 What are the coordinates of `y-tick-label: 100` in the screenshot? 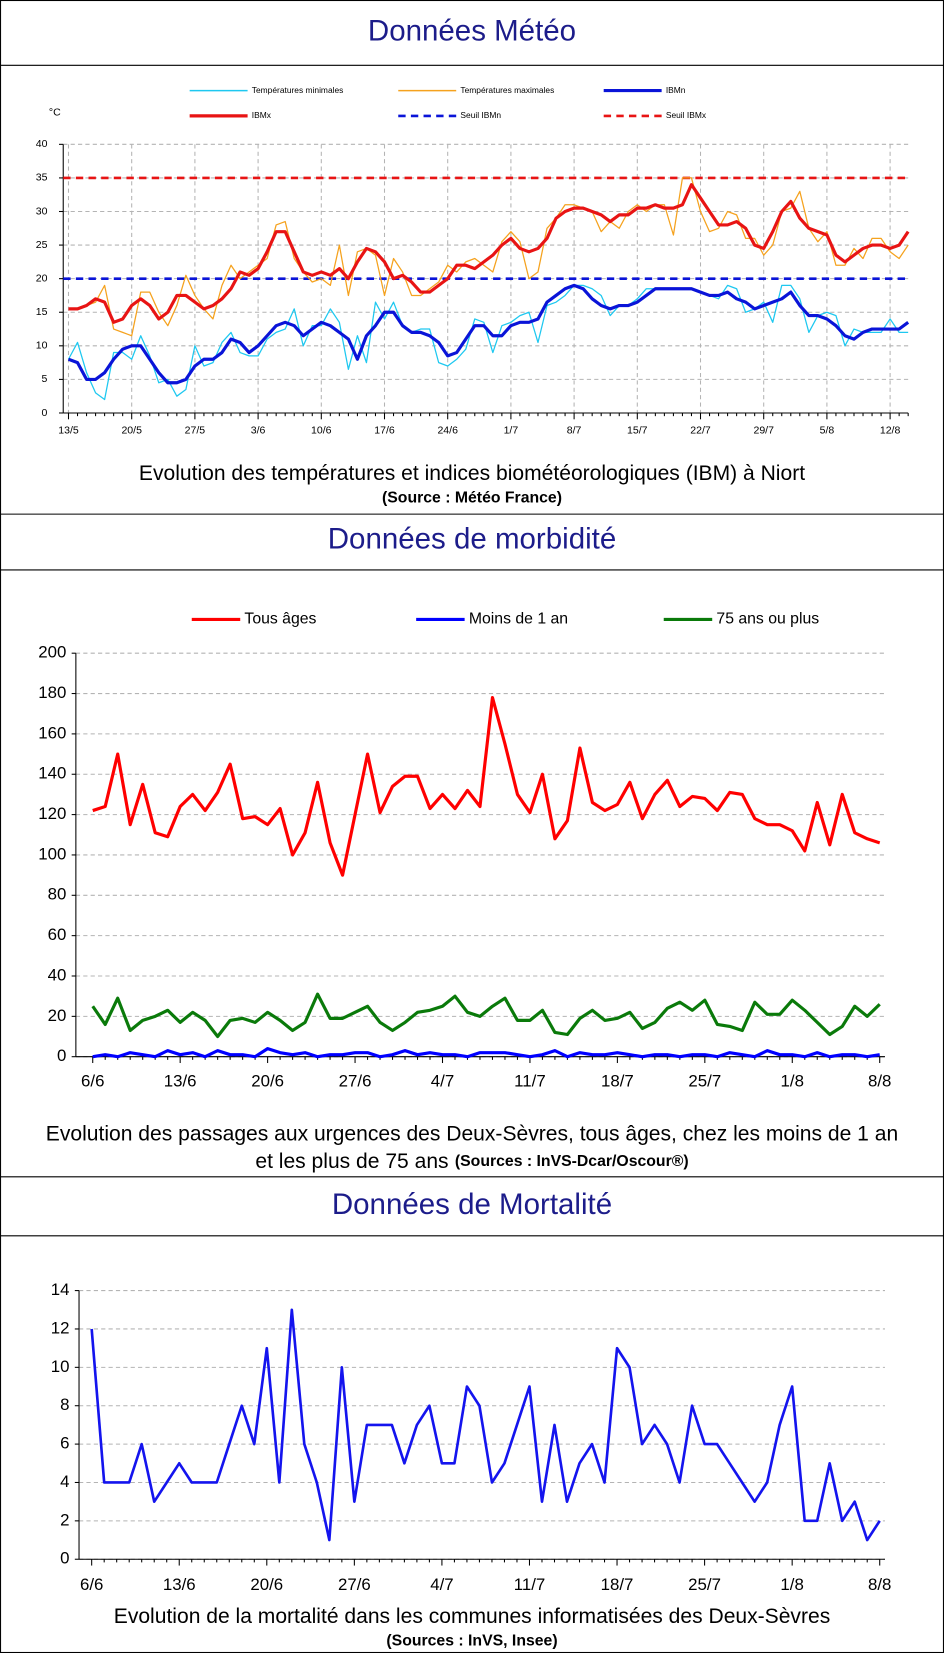 It's located at (52, 853).